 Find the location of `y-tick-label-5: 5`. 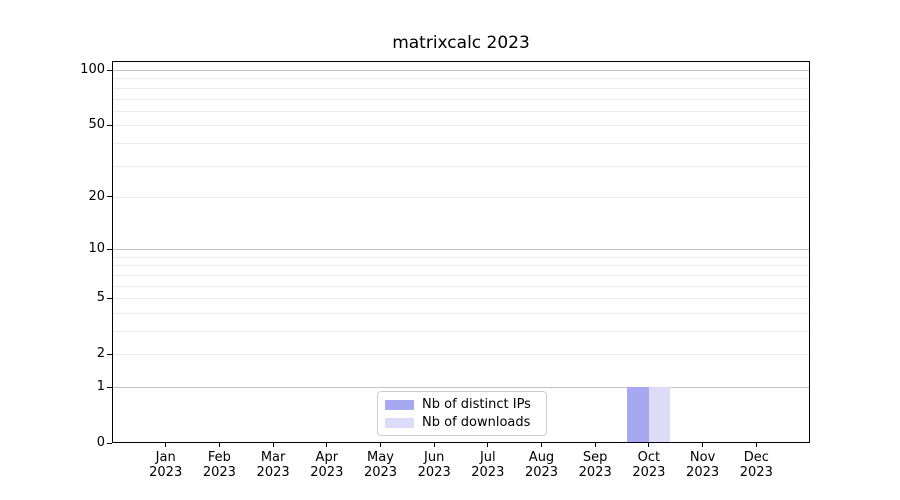

y-tick-label-5: 5 is located at coordinates (100, 298).